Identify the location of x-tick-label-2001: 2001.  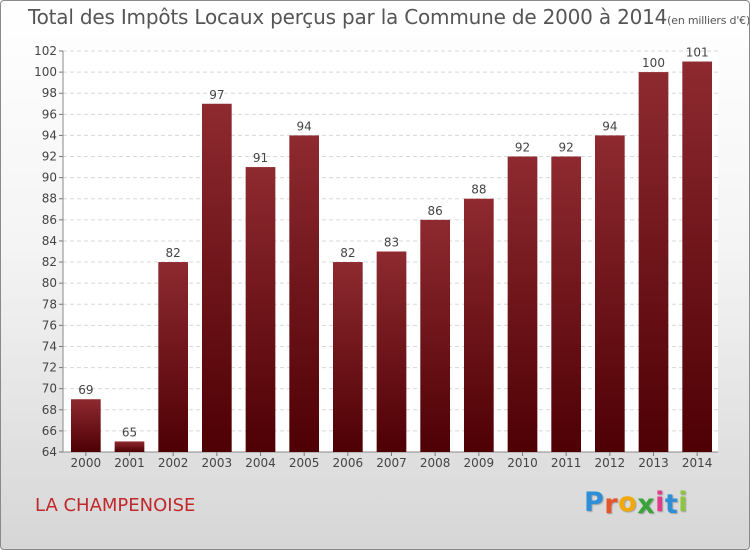
(129, 463).